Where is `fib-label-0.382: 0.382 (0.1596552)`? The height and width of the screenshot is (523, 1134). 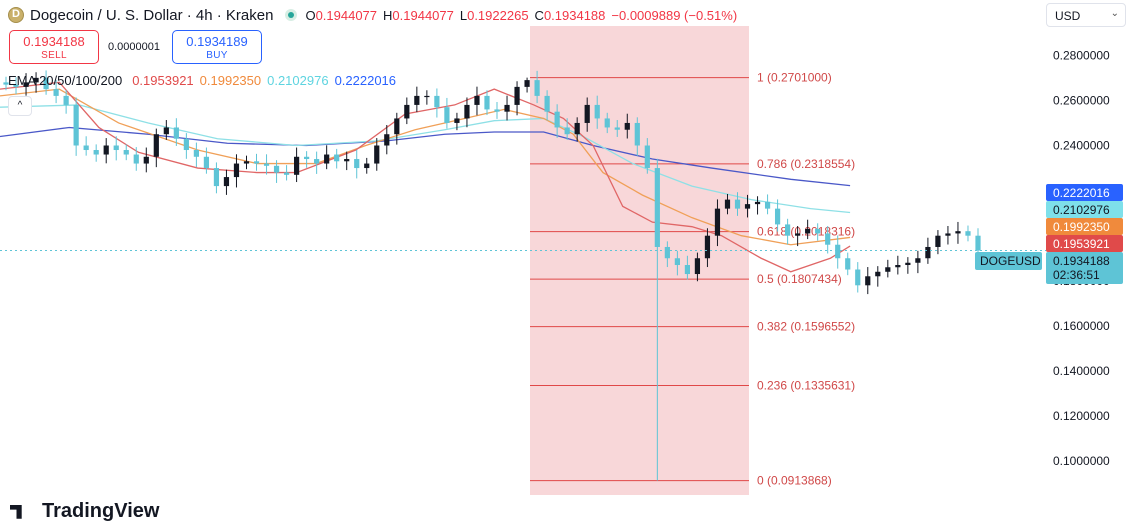
fib-label-0.382: 0.382 (0.1596552) is located at coordinates (806, 327).